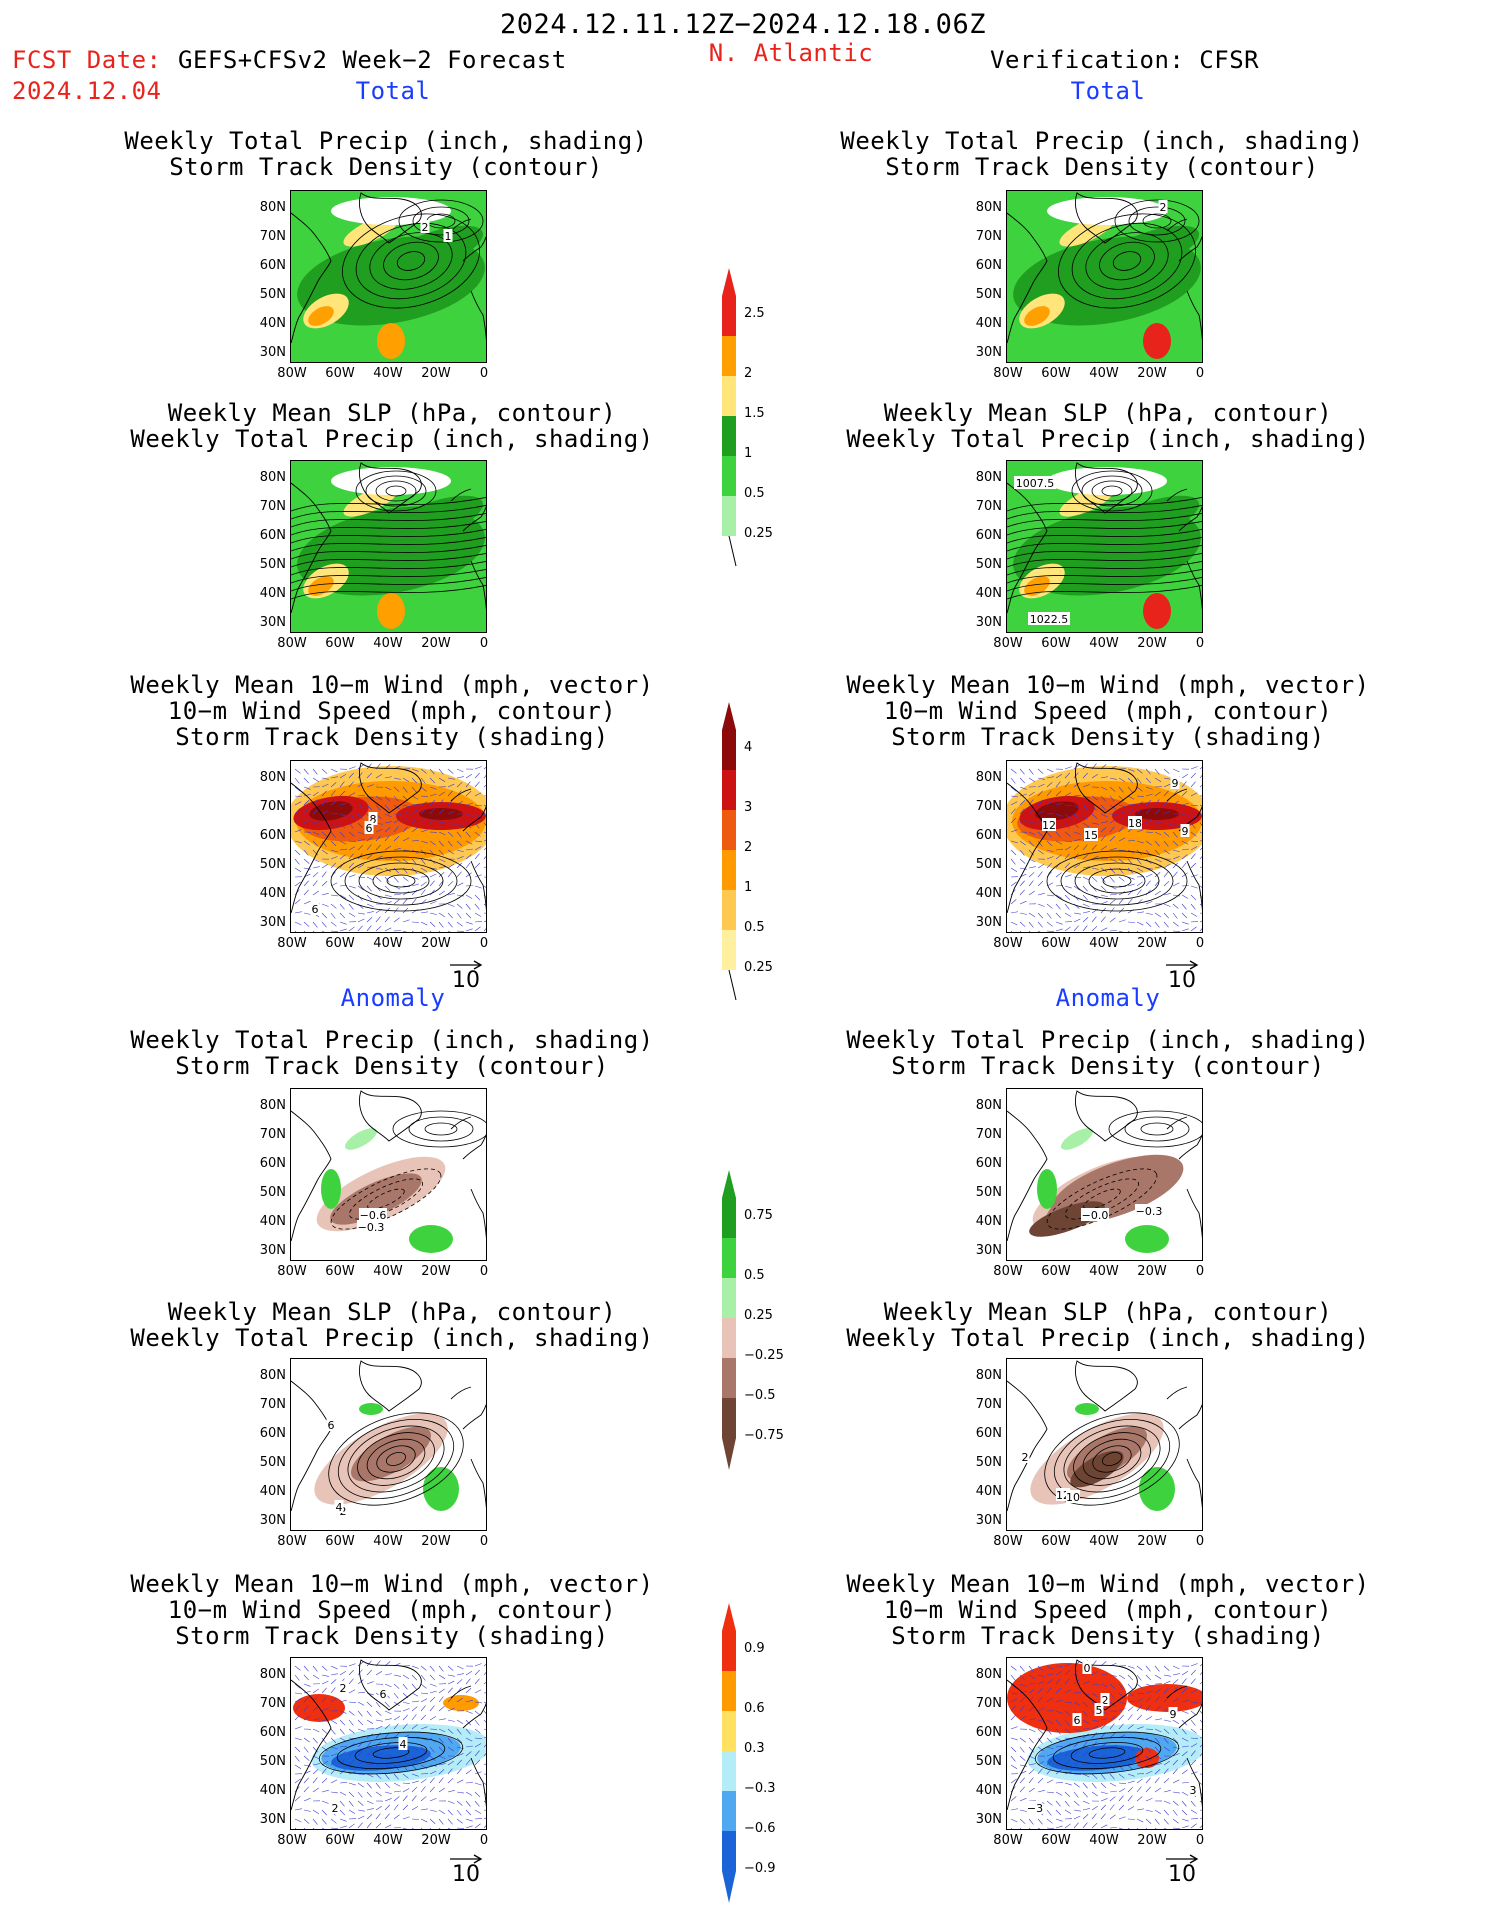  I want to click on svg-text: 5, so click(1099, 1710).